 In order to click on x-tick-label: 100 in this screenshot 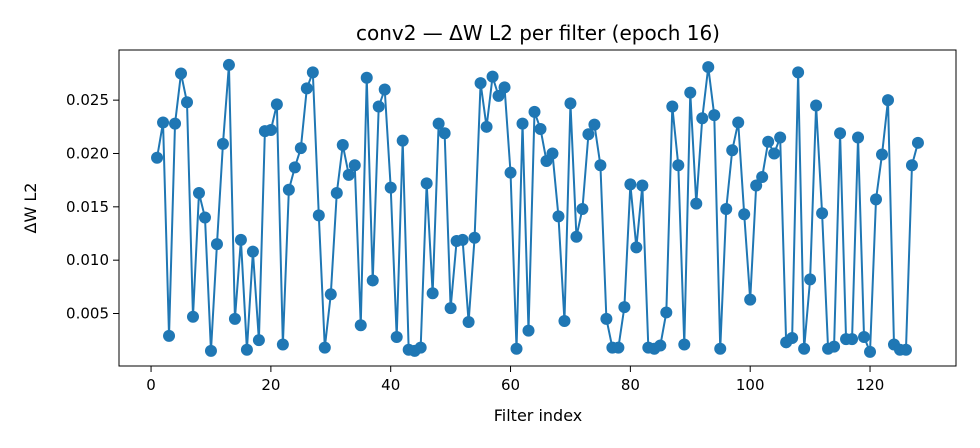, I will do `click(750, 385)`.